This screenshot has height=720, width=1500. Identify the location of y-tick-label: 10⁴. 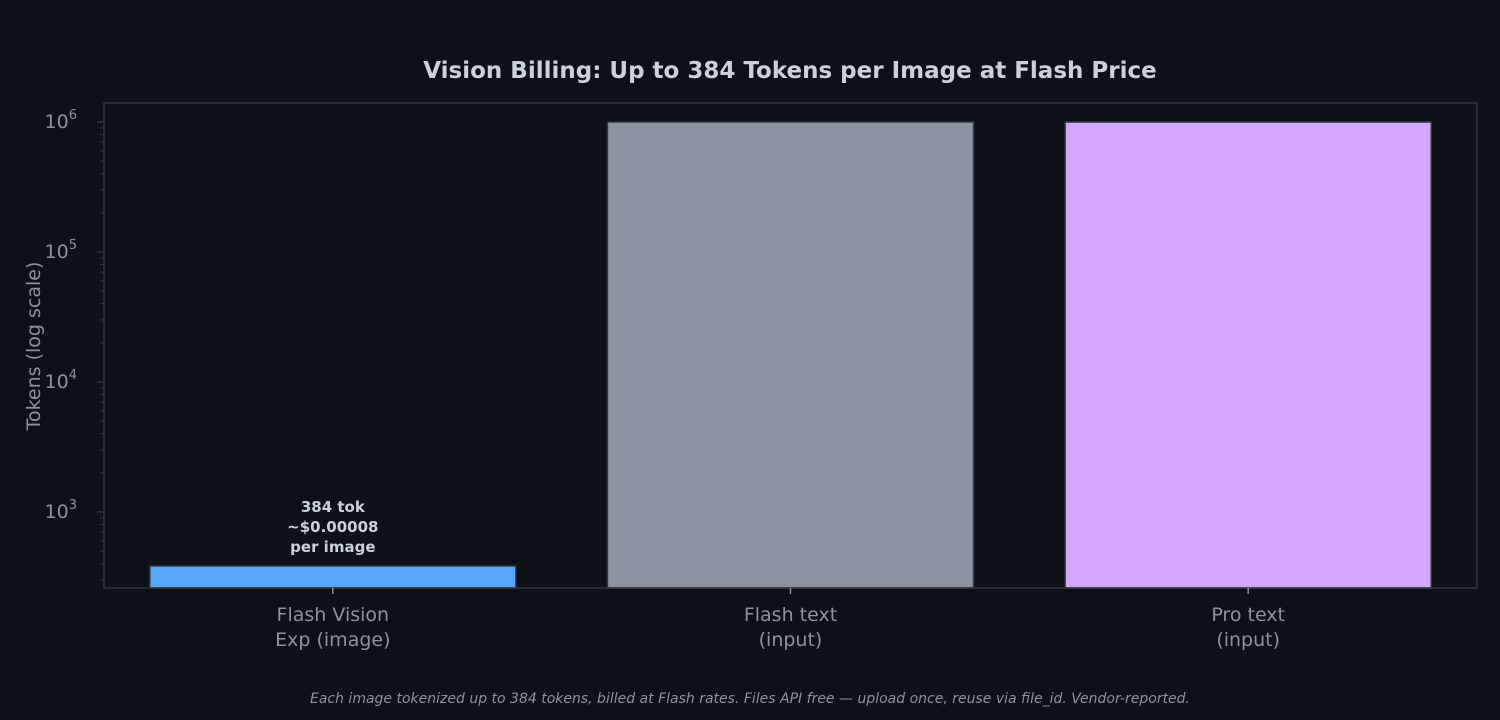
(61, 380).